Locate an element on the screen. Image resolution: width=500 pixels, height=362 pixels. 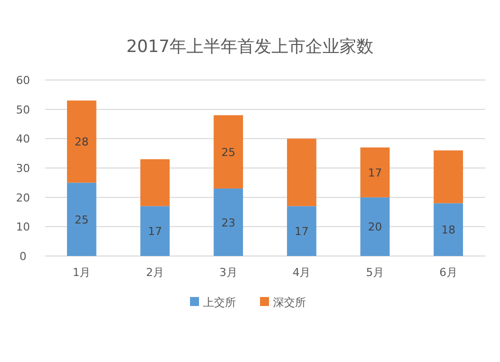
y-tick-label: 50 is located at coordinates (23, 109).